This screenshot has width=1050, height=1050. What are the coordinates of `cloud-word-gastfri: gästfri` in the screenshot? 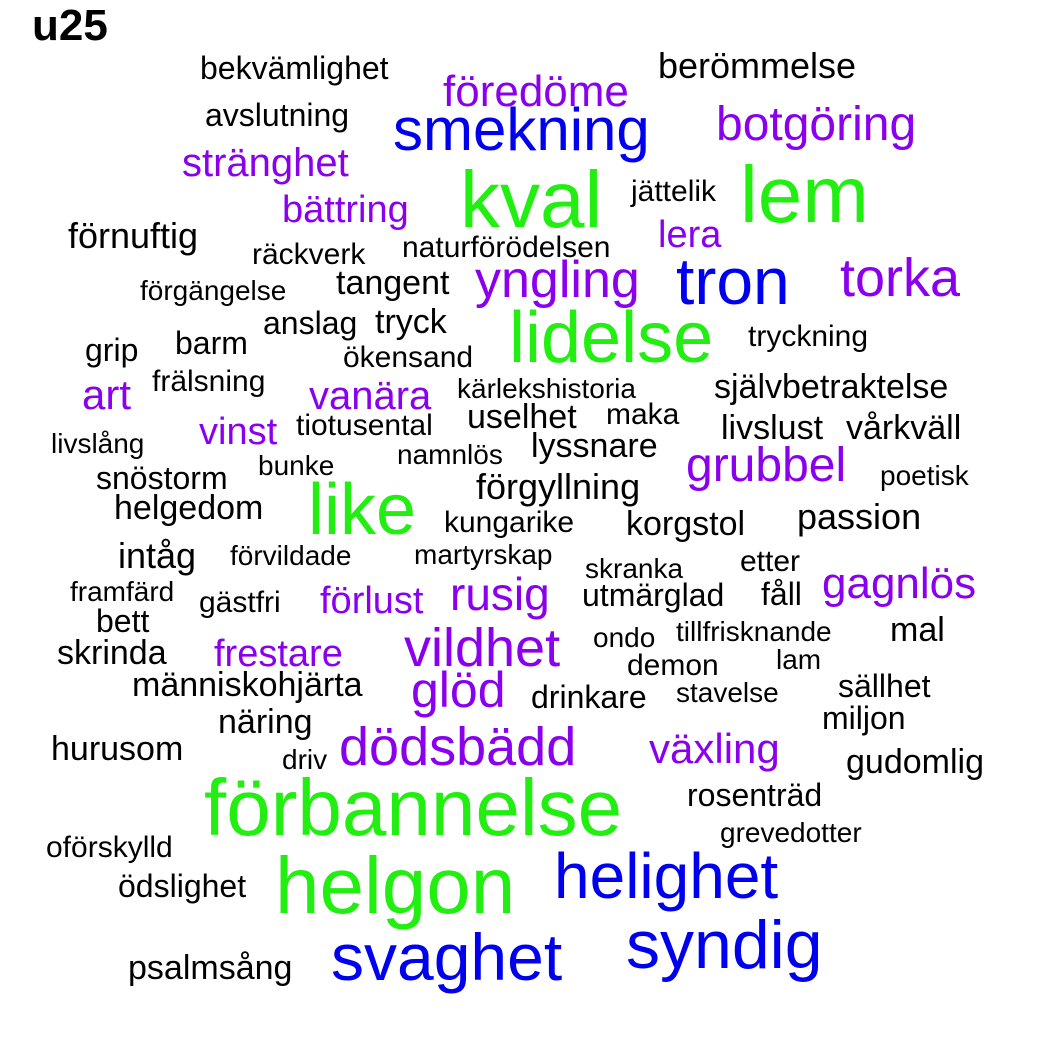 It's located at (240, 602).